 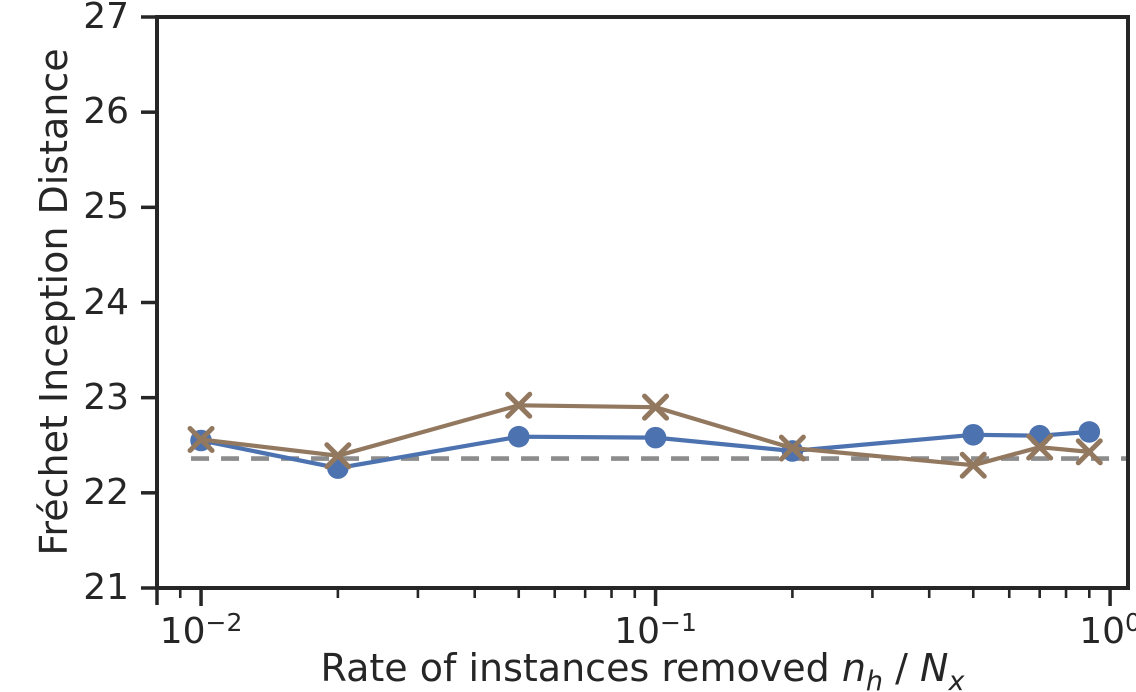 What do you see at coordinates (224, 622) in the screenshot?
I see `x-tick-label-exponent: −2` at bounding box center [224, 622].